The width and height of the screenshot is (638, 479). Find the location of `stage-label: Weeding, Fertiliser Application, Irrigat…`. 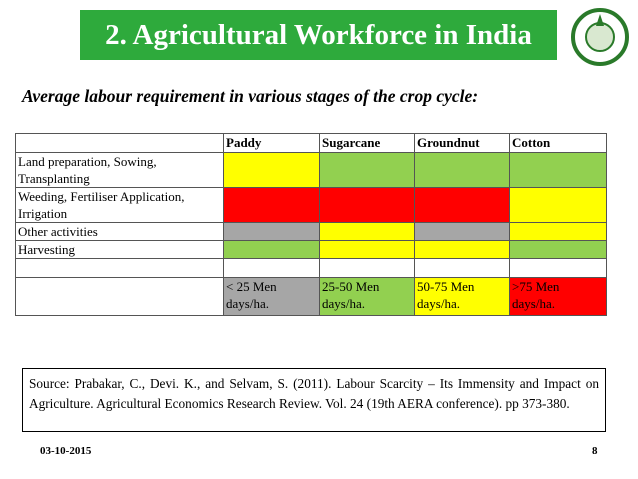

stage-label: Weeding, Fertiliser Application, Irrigat… is located at coordinates (119, 205).